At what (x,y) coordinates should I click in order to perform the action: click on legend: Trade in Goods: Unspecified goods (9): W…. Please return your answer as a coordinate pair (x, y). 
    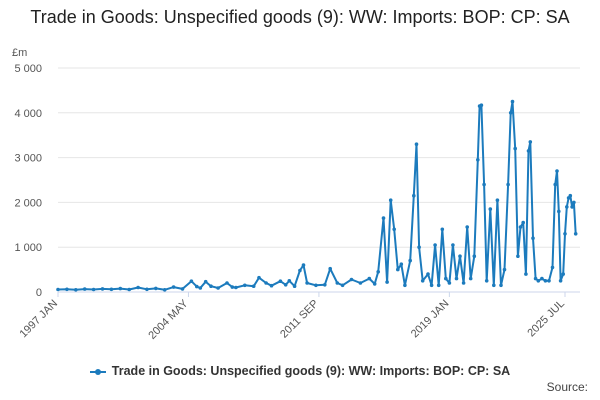
    Looking at the image, I should click on (300, 371).